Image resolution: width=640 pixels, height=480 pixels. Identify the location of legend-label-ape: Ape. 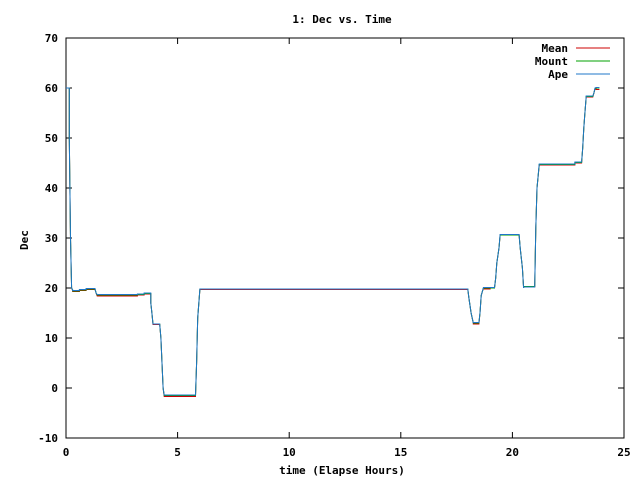
(558, 74).